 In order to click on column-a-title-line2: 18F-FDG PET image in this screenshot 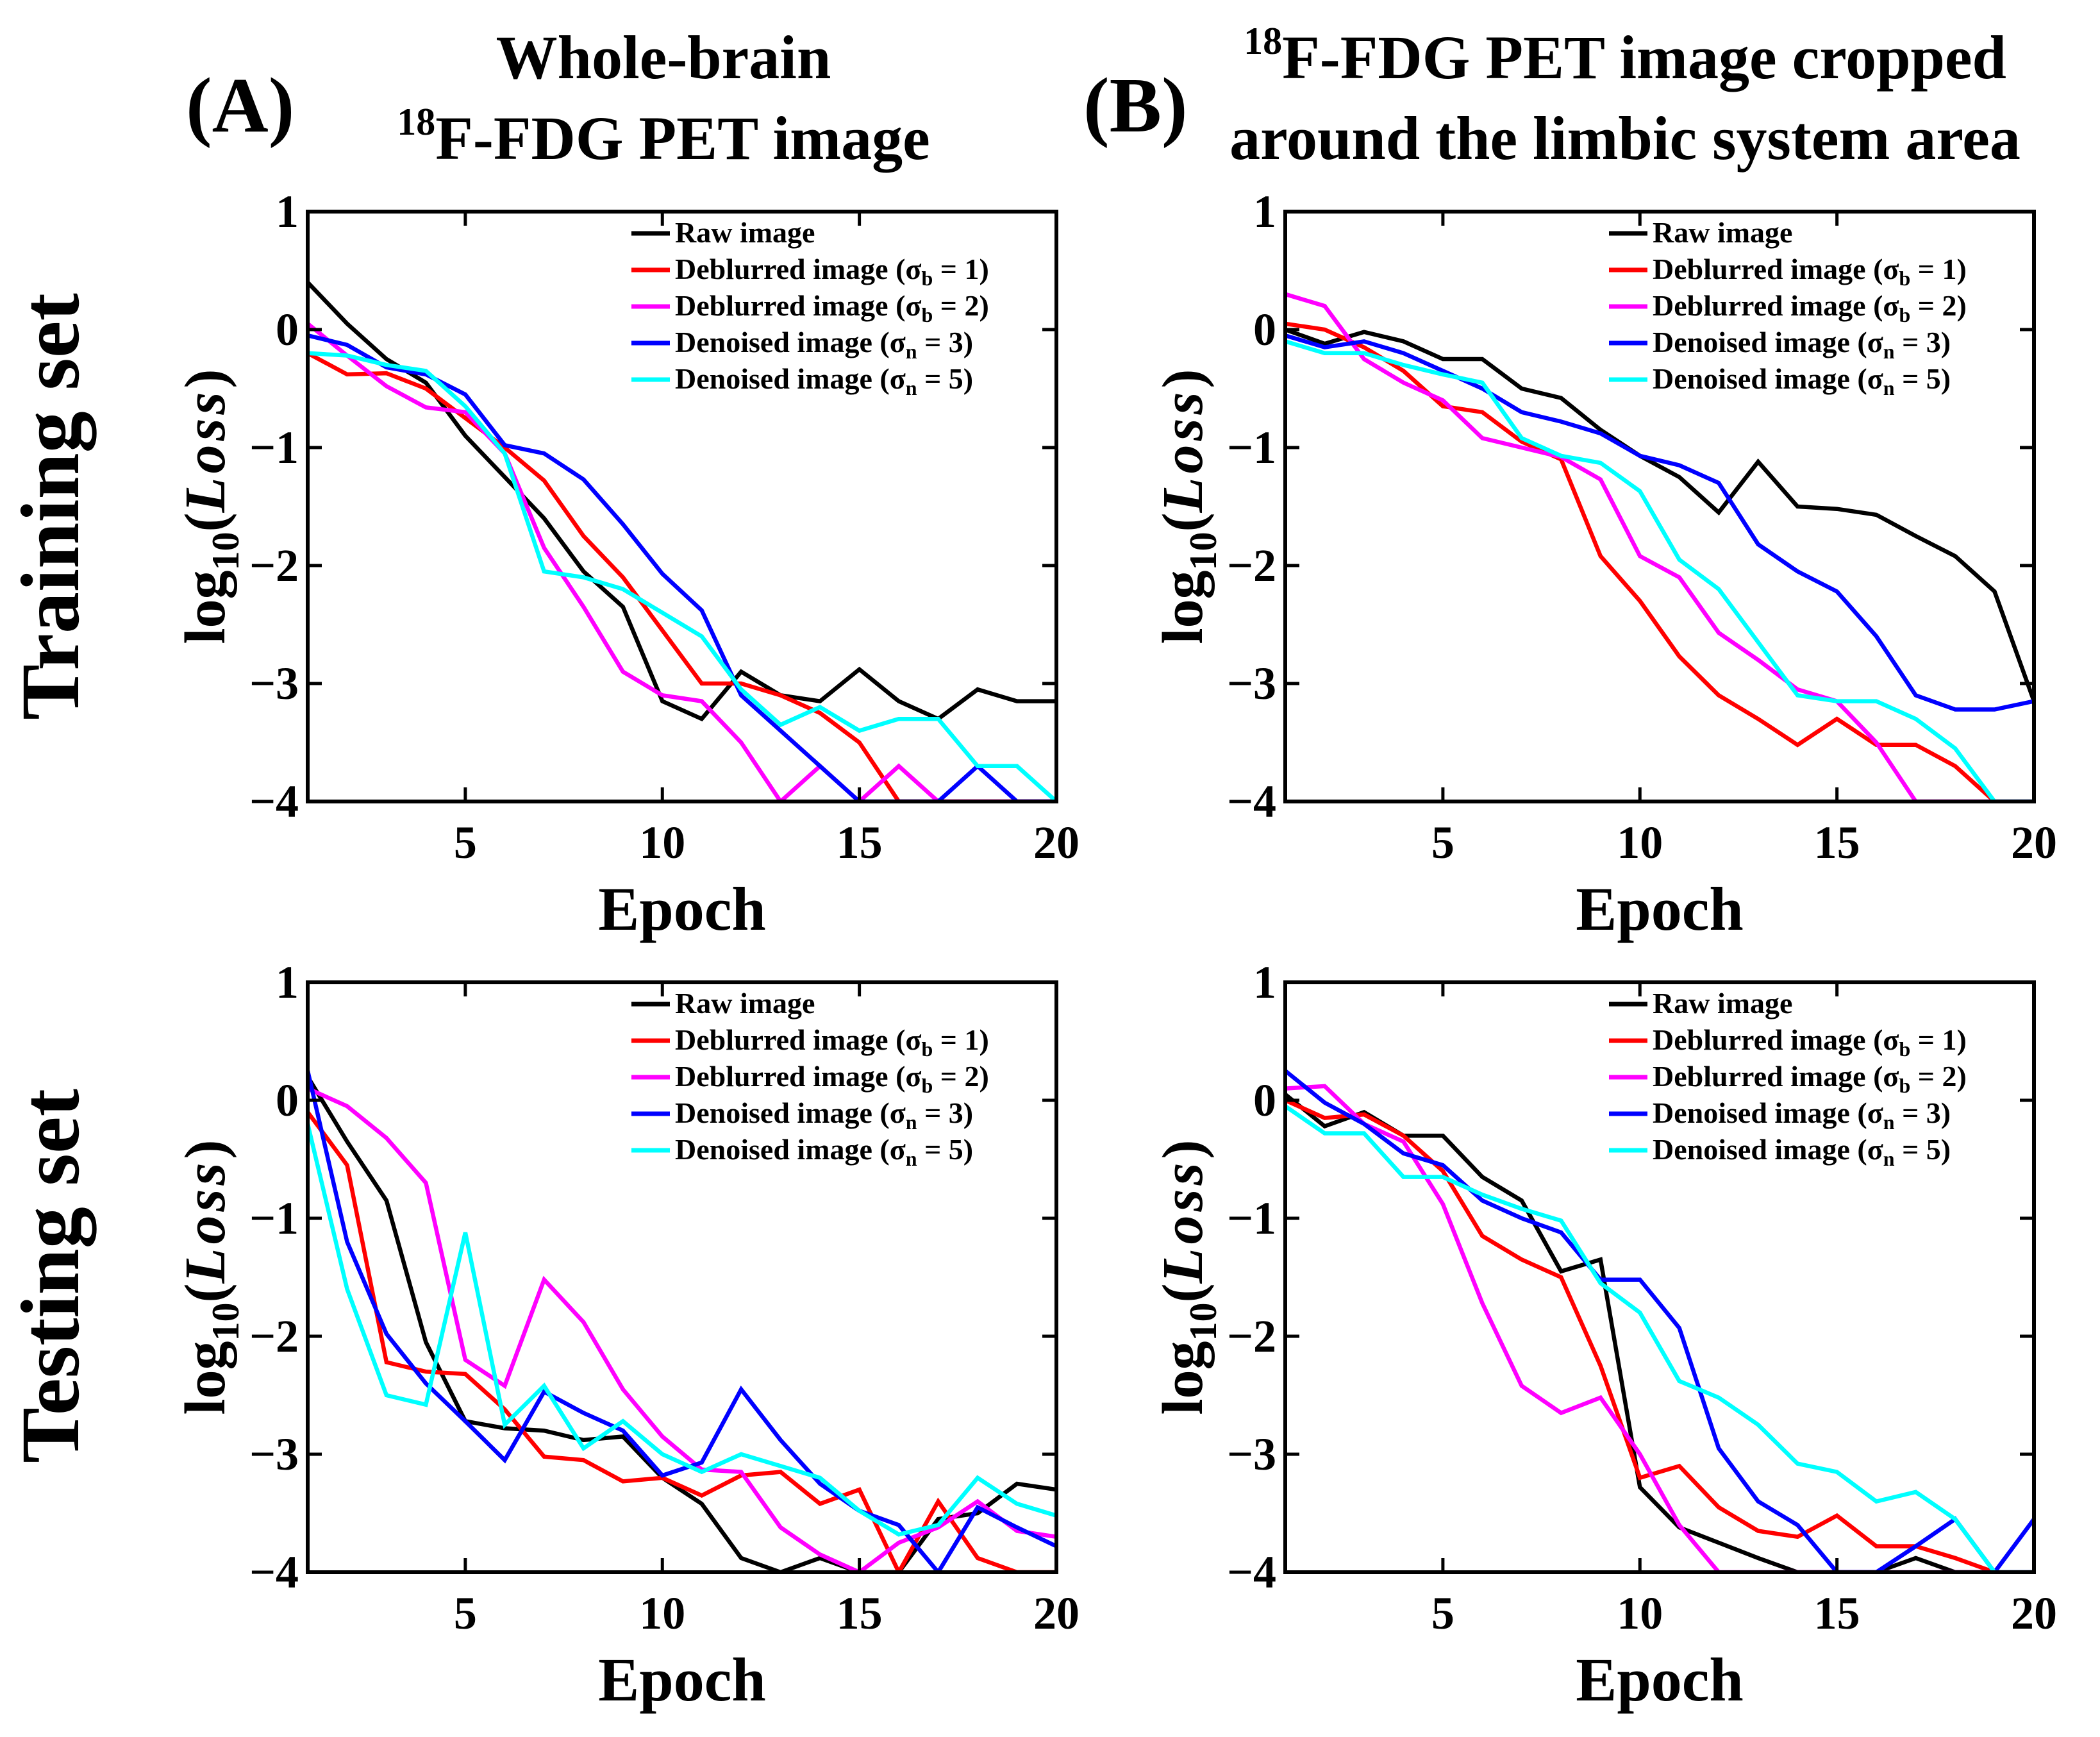, I will do `click(663, 136)`.